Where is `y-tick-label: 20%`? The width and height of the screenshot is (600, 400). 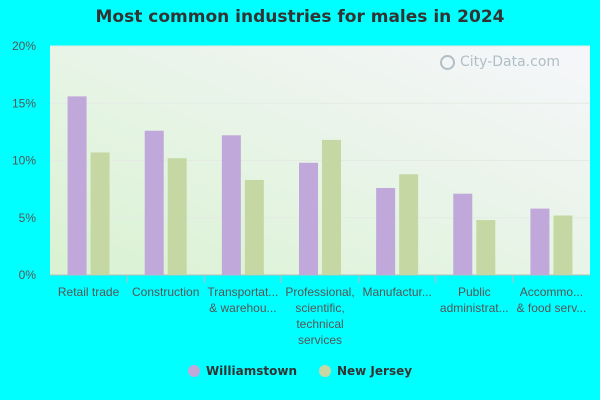
y-tick-label: 20% is located at coordinates (24, 46).